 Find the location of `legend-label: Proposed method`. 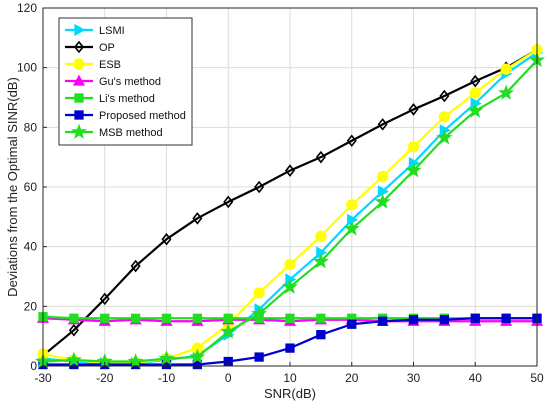

legend-label: Proposed method is located at coordinates (142, 116).